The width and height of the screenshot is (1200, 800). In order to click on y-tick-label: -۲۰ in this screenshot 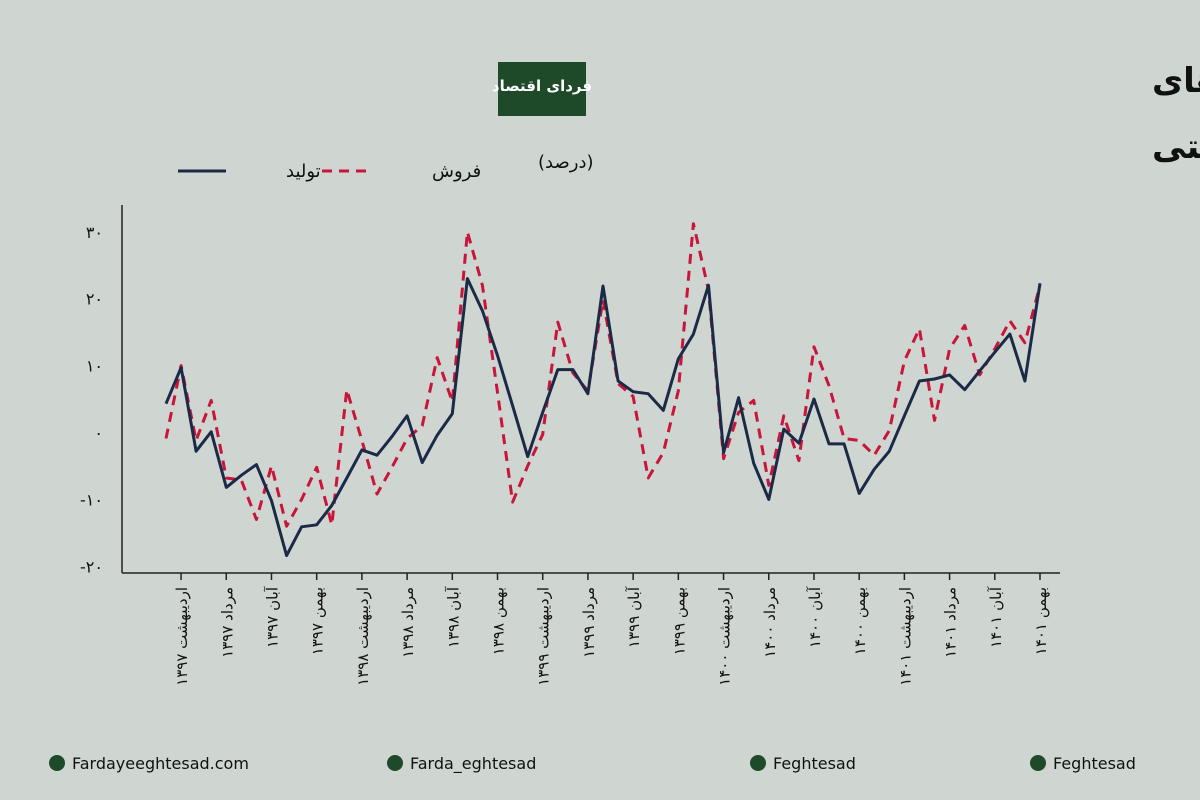, I will do `click(91, 566)`.